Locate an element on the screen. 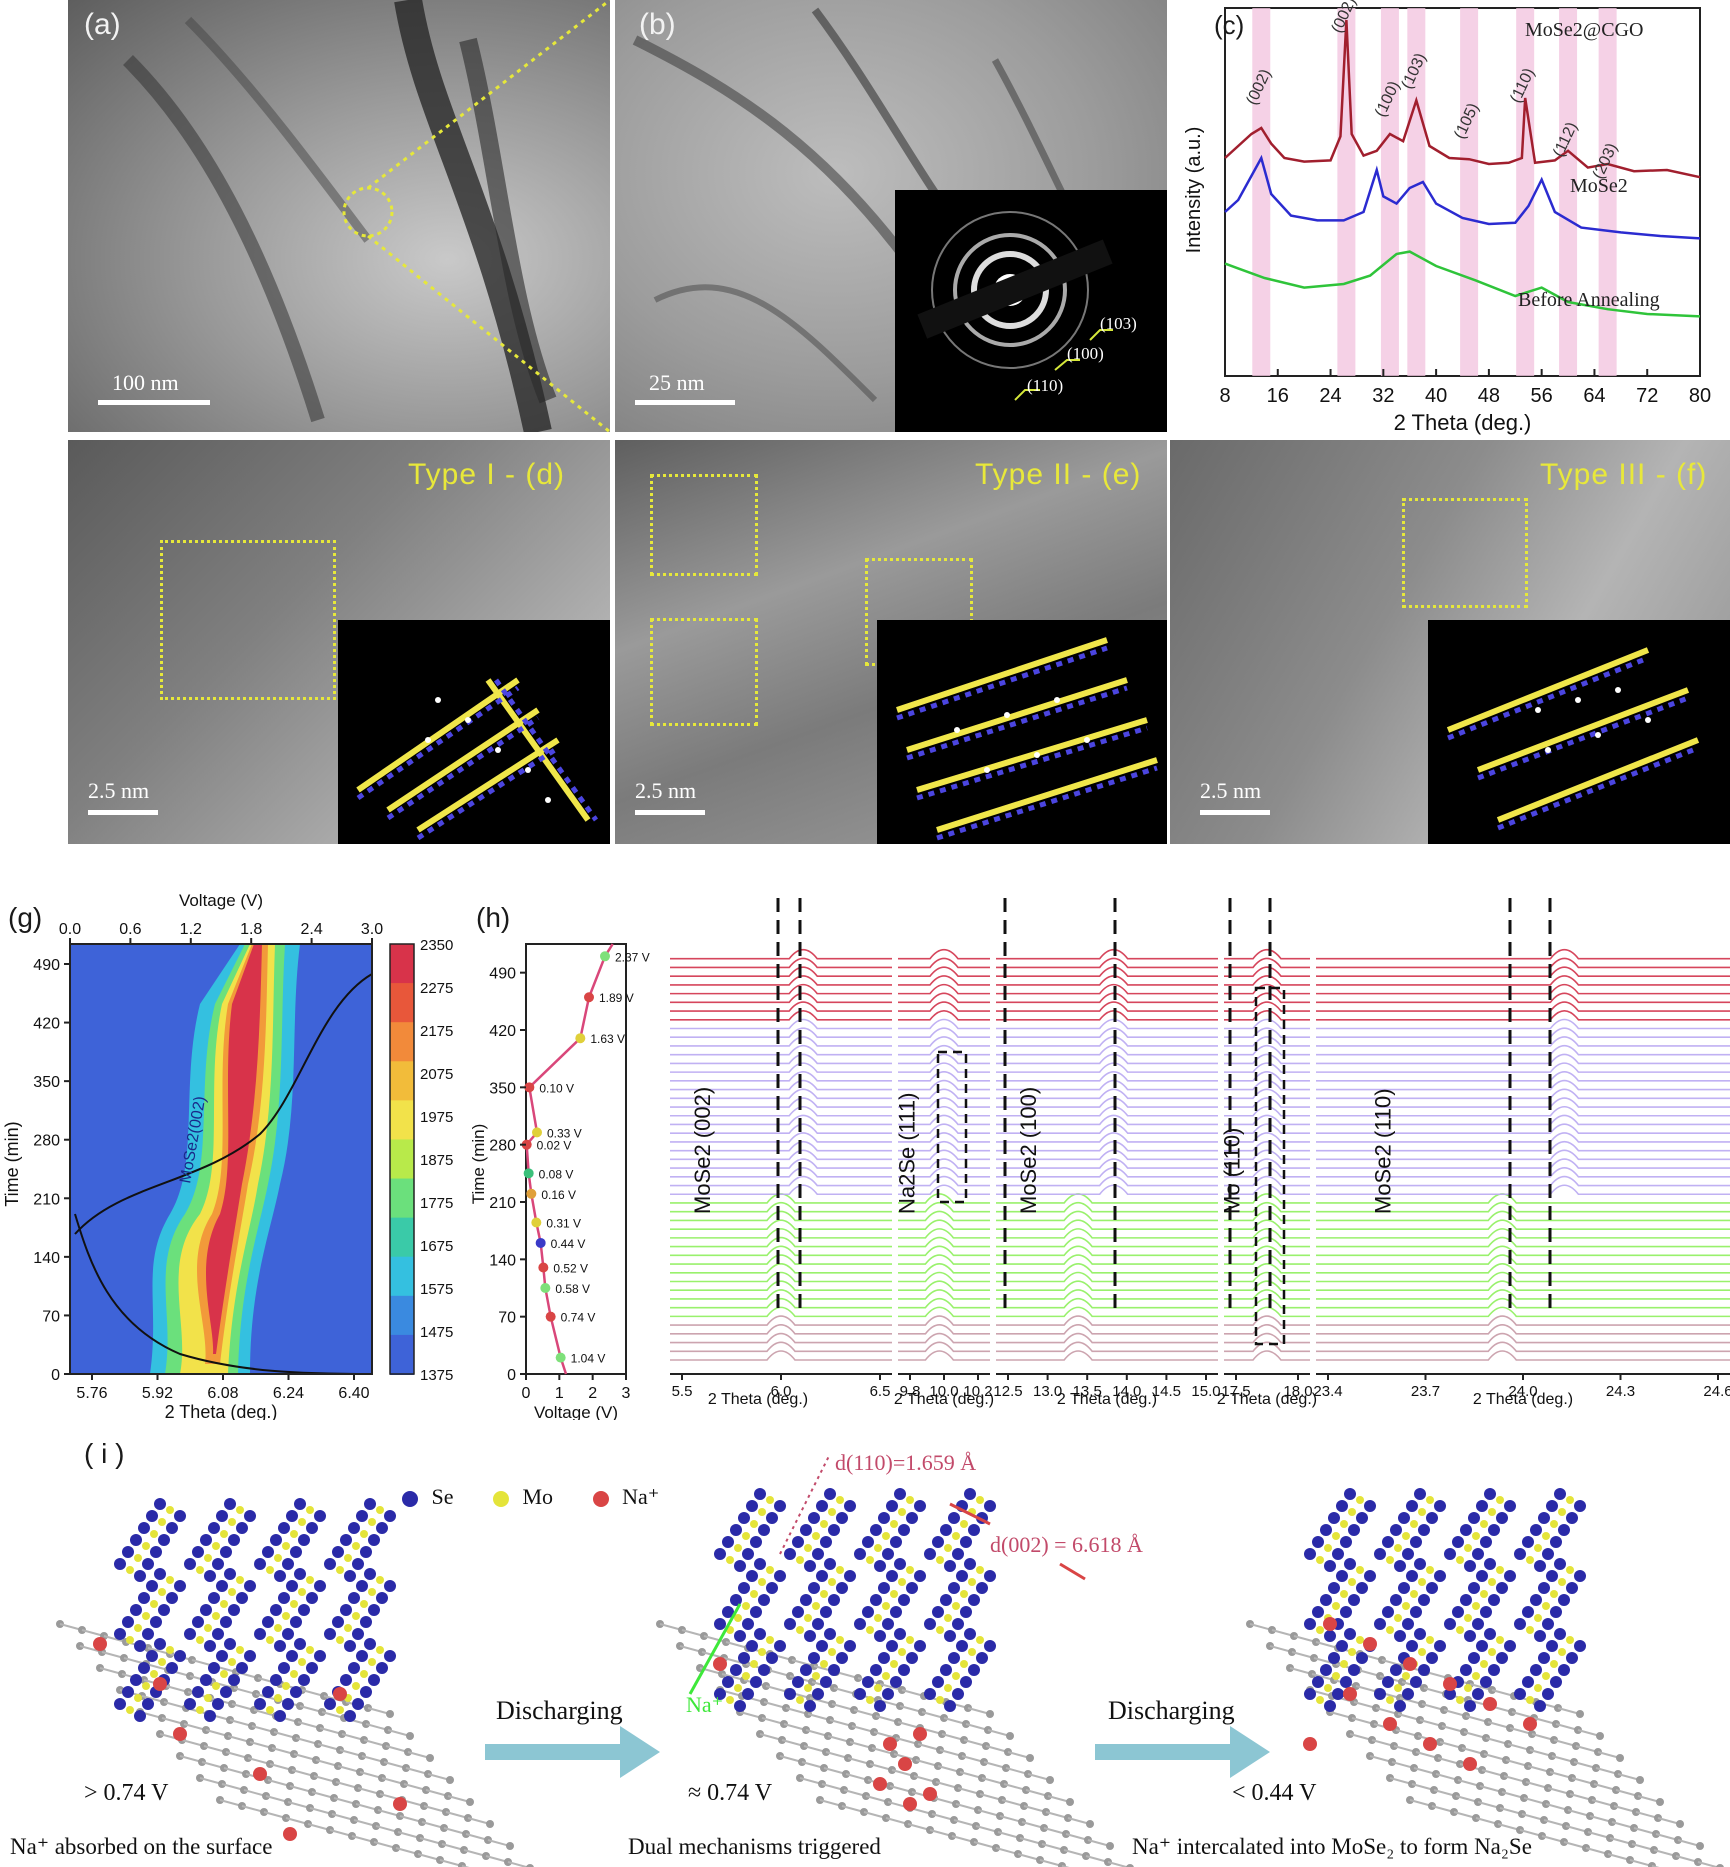 The image size is (1730, 1867). voltage-point-label: 0.33 V is located at coordinates (564, 1133).